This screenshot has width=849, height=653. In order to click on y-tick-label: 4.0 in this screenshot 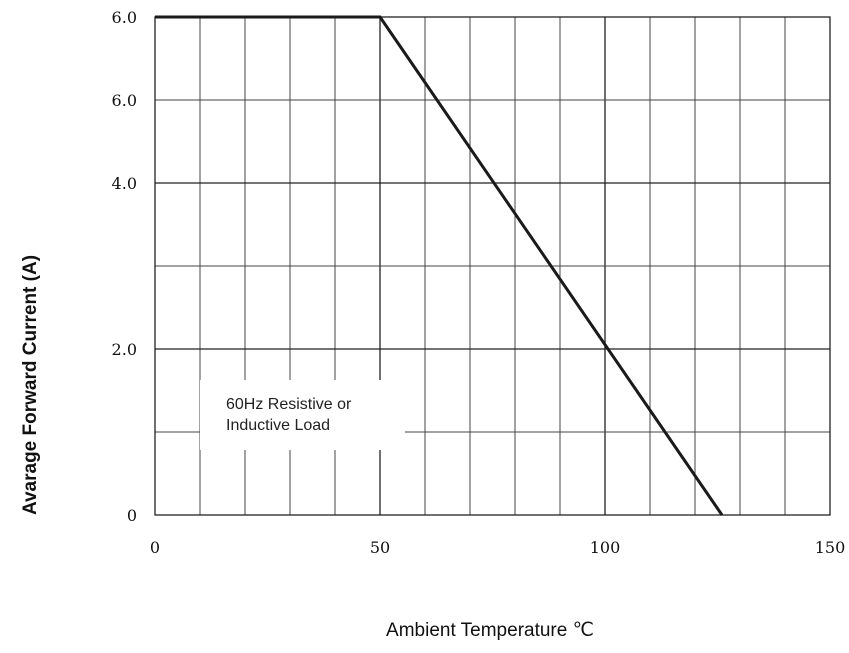, I will do `click(124, 183)`.